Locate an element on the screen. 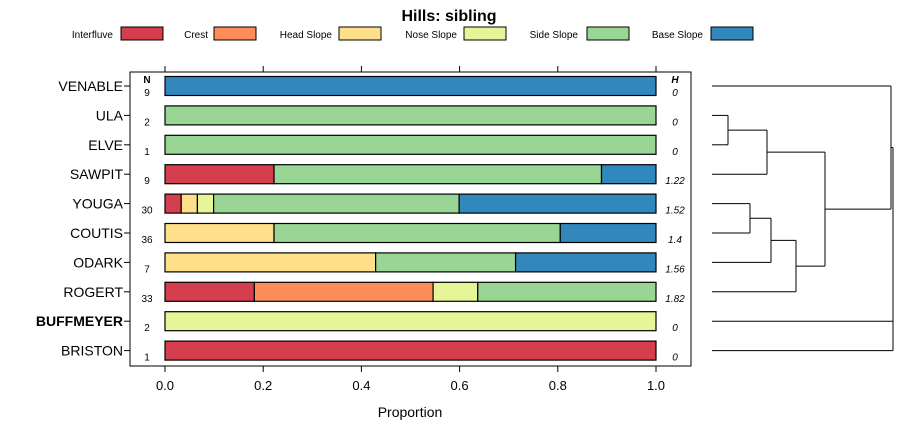 The image size is (900, 440). category-label: YOUGA is located at coordinates (97, 204).